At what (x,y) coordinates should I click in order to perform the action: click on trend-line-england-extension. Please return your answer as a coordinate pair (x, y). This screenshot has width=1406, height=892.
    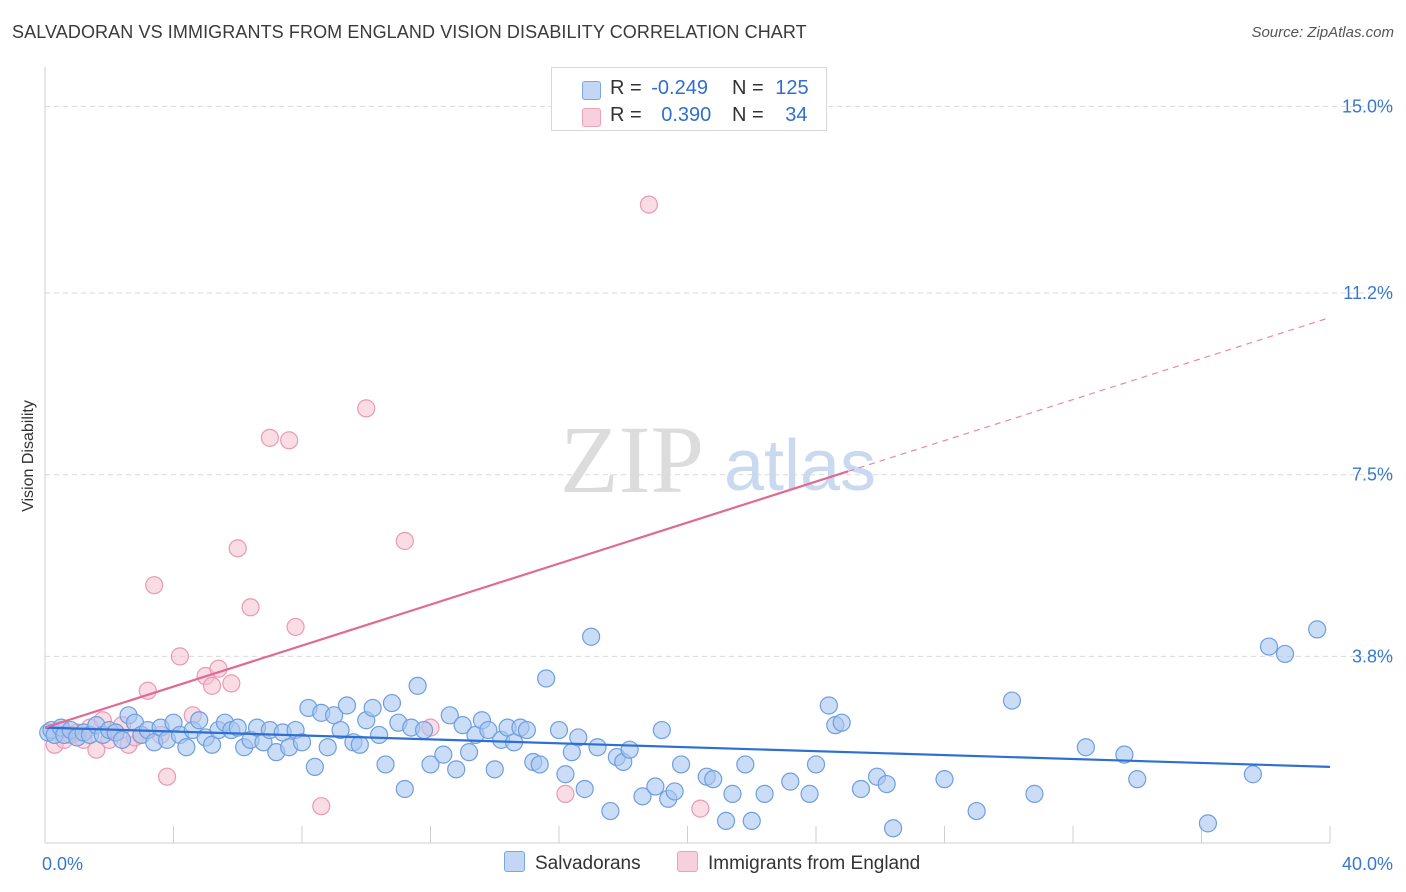
    Looking at the image, I should click on (1089, 394).